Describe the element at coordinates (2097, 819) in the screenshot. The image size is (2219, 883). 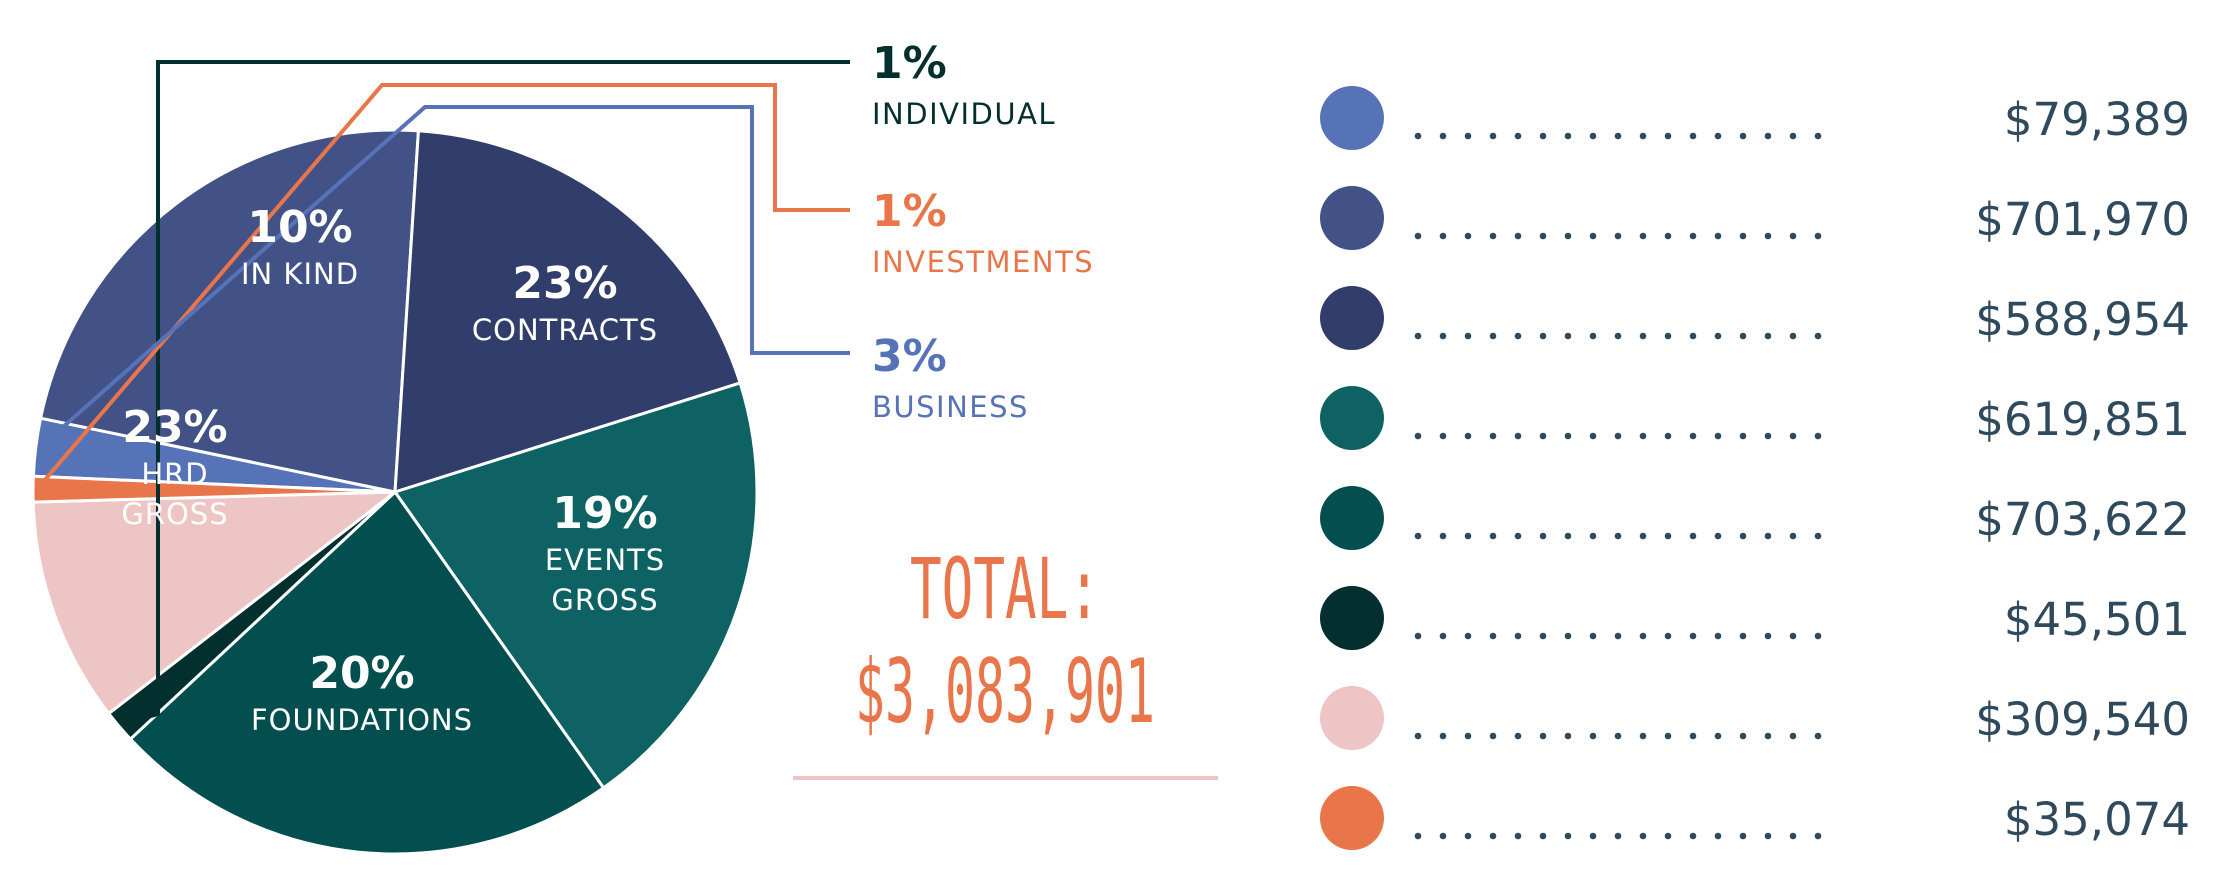
I see `legend-amount: $35,074` at that location.